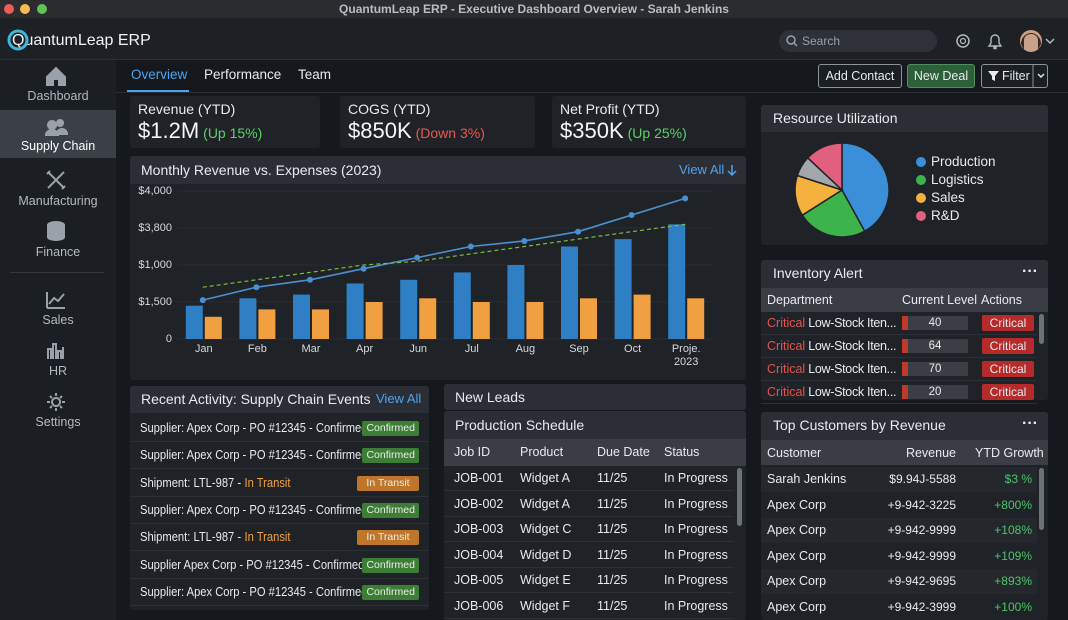 The height and width of the screenshot is (620, 1068). Describe the element at coordinates (58, 252) in the screenshot. I see `sidebar-item: Finance` at that location.